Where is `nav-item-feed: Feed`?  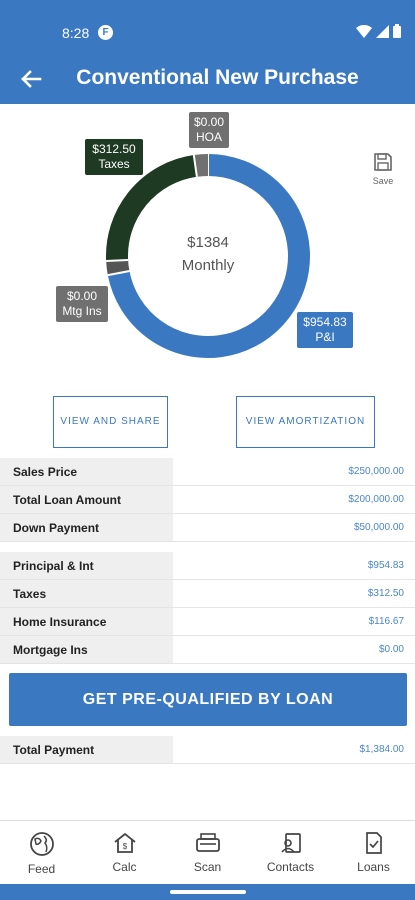 nav-item-feed: Feed is located at coordinates (41, 852).